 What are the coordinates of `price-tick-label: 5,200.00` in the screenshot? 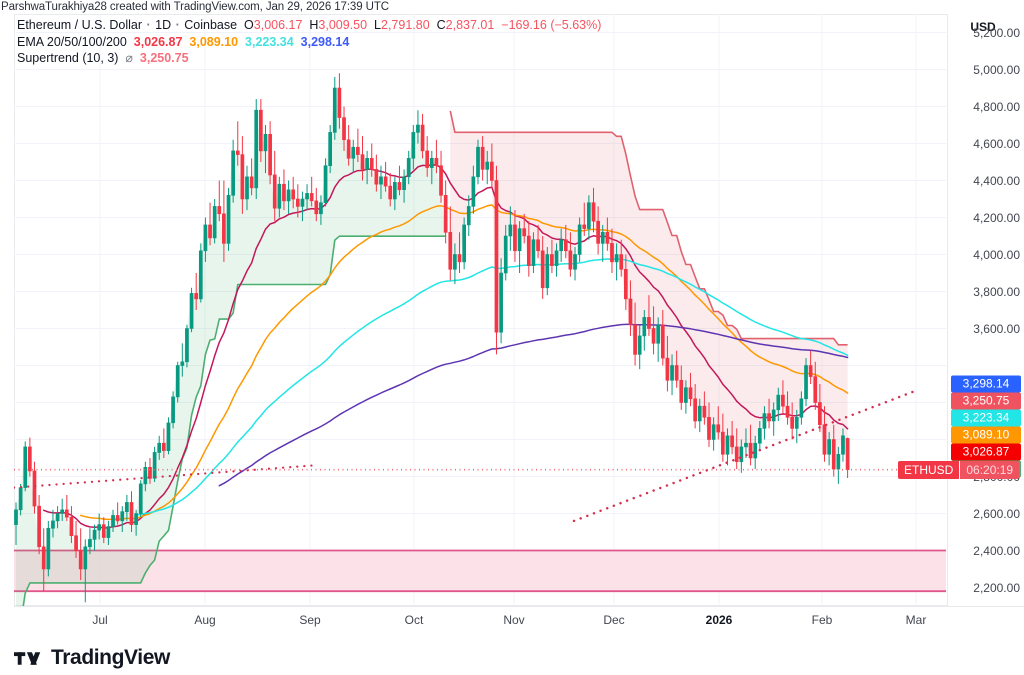 It's located at (996, 32).